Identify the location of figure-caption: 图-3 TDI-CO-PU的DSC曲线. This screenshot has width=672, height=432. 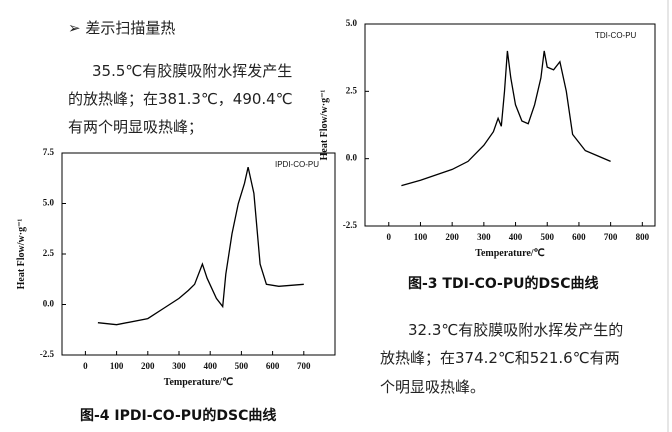
(503, 283).